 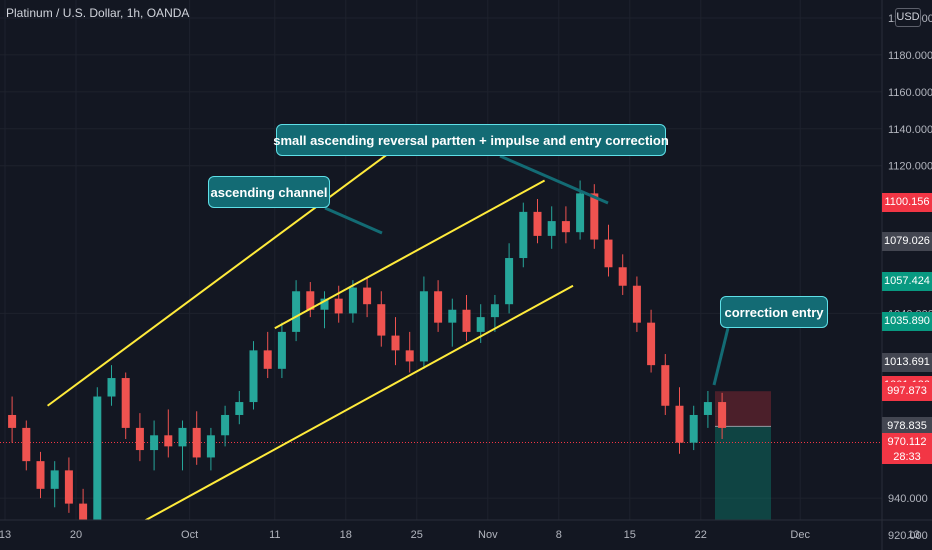 I want to click on time-tick-label: Oct, so click(x=189, y=535).